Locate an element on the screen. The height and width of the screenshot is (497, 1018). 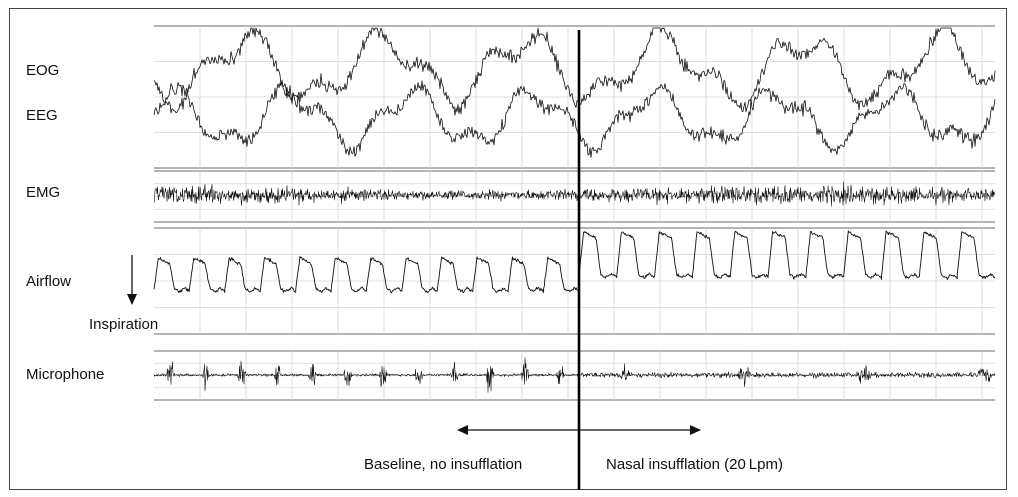
inspiration-arrow-head is located at coordinates (132, 299).